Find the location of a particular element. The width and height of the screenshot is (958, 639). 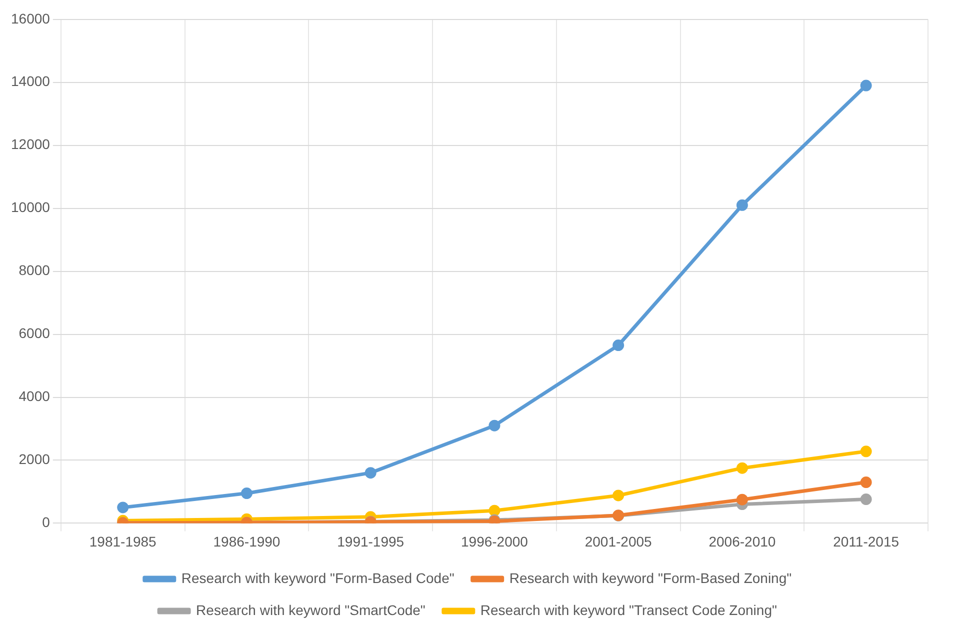

x-tick-label: 1981-1985 is located at coordinates (123, 541).